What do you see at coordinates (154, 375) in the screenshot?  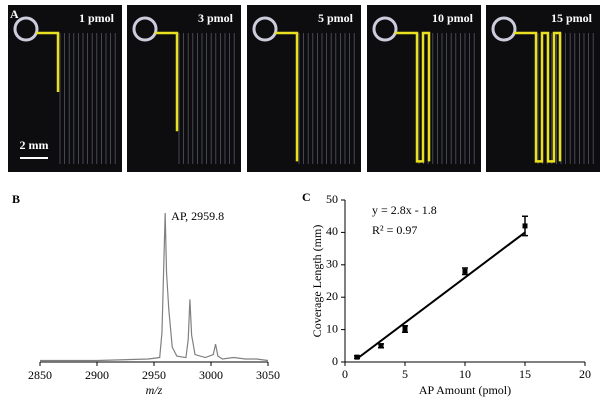 I see `x-tick-label: 2950` at bounding box center [154, 375].